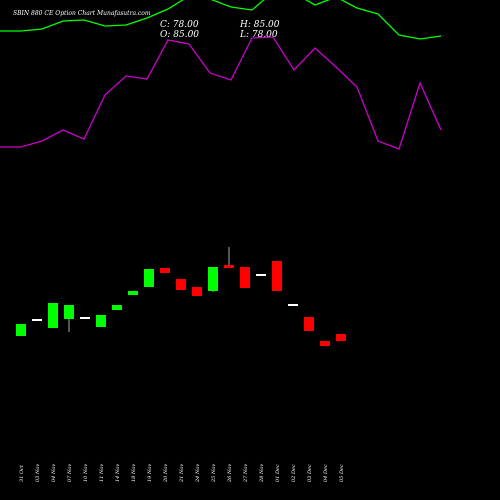  What do you see at coordinates (262, 473) in the screenshot?
I see `date-label: 28 Nov` at bounding box center [262, 473].